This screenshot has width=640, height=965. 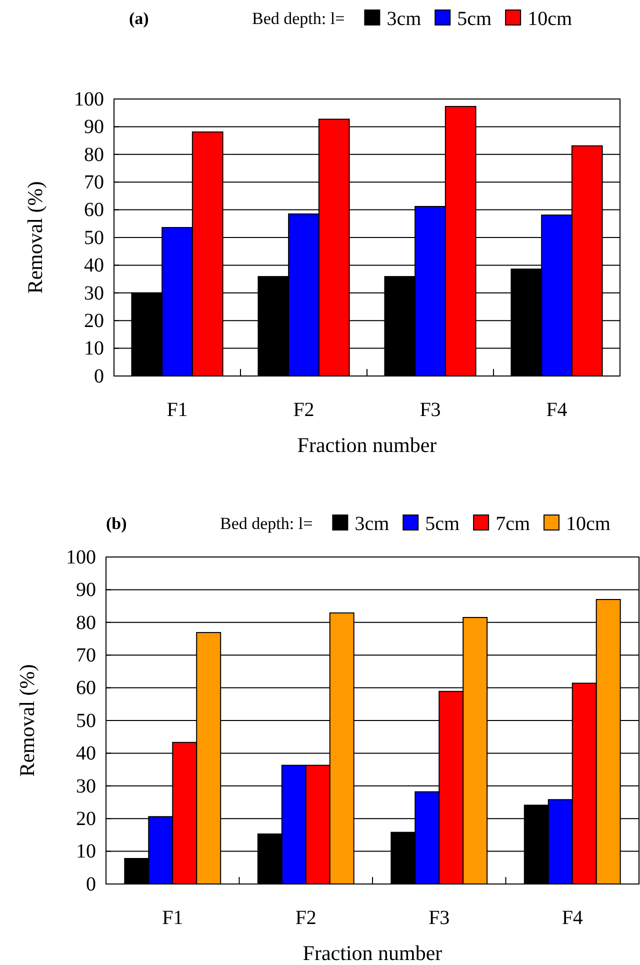 What do you see at coordinates (139, 18) in the screenshot?
I see `chart-title: (a)` at bounding box center [139, 18].